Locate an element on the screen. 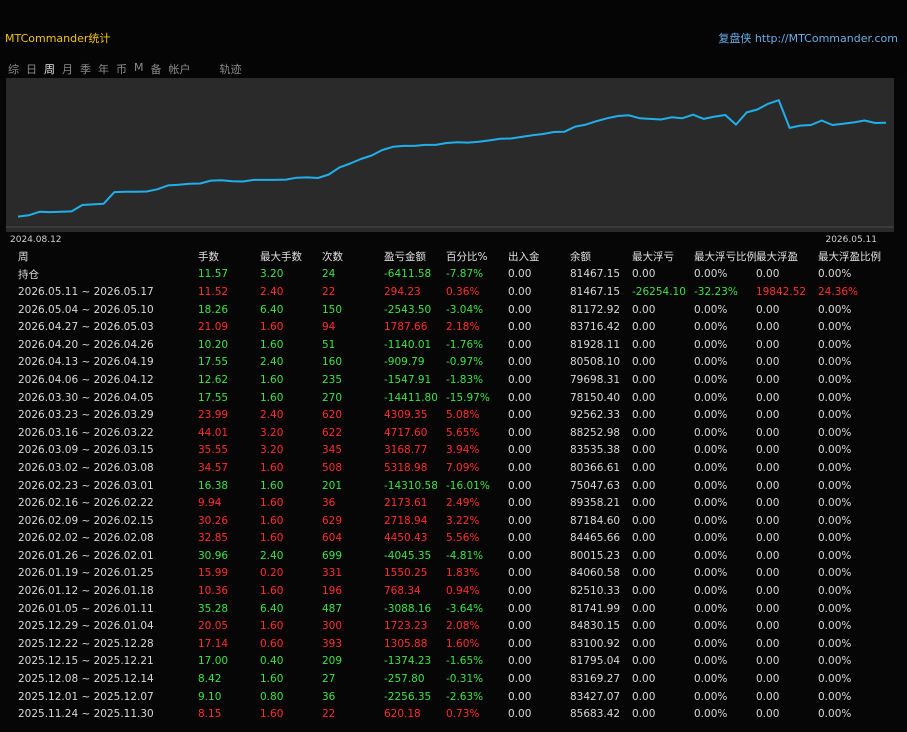 This screenshot has width=907, height=732. cell-week: 2025.12.01 ~ 2025.12.07 is located at coordinates (86, 696).